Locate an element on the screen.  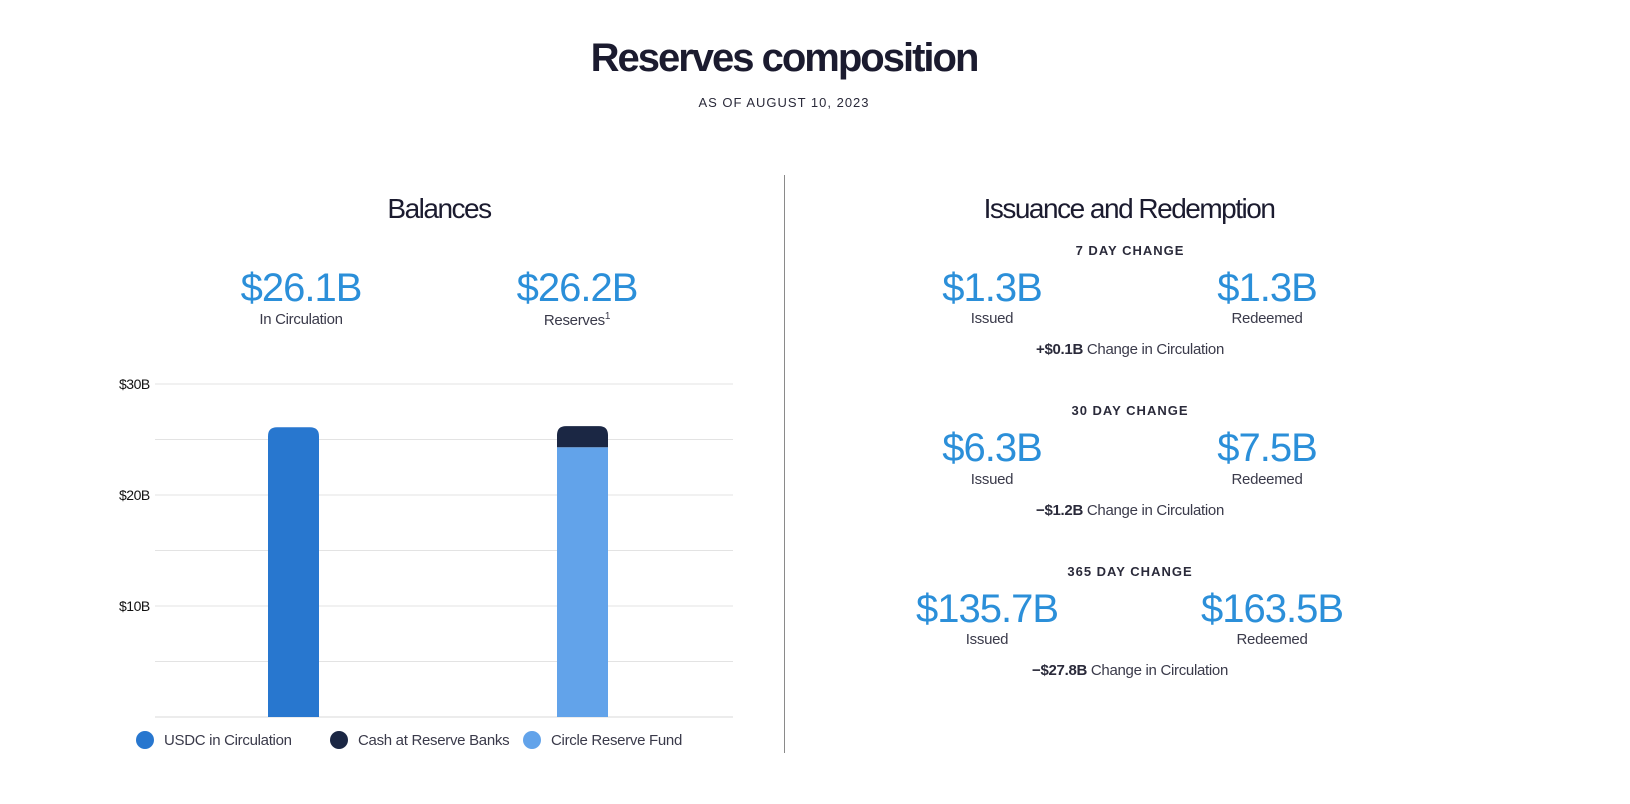
change-value-365-day: −$27.8B is located at coordinates (1059, 670).